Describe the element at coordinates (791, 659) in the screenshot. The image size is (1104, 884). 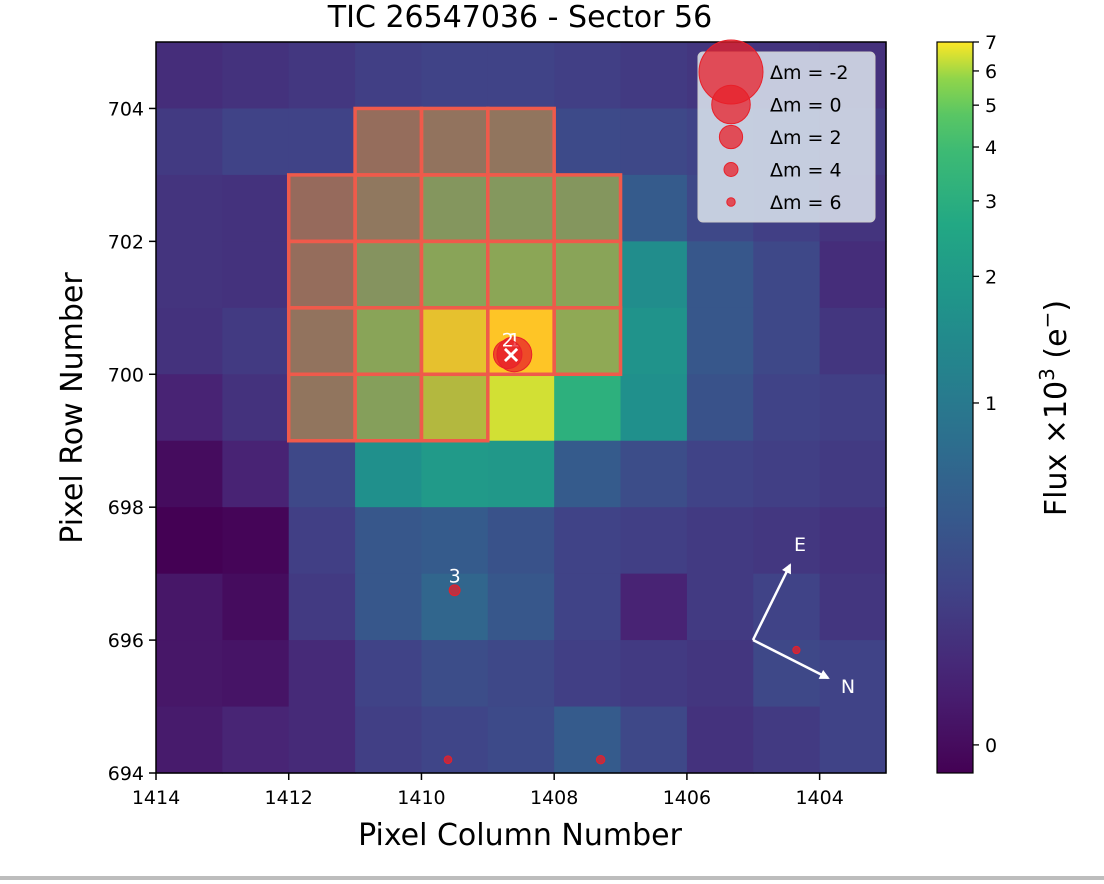
I see `compass-north-arrow` at that location.